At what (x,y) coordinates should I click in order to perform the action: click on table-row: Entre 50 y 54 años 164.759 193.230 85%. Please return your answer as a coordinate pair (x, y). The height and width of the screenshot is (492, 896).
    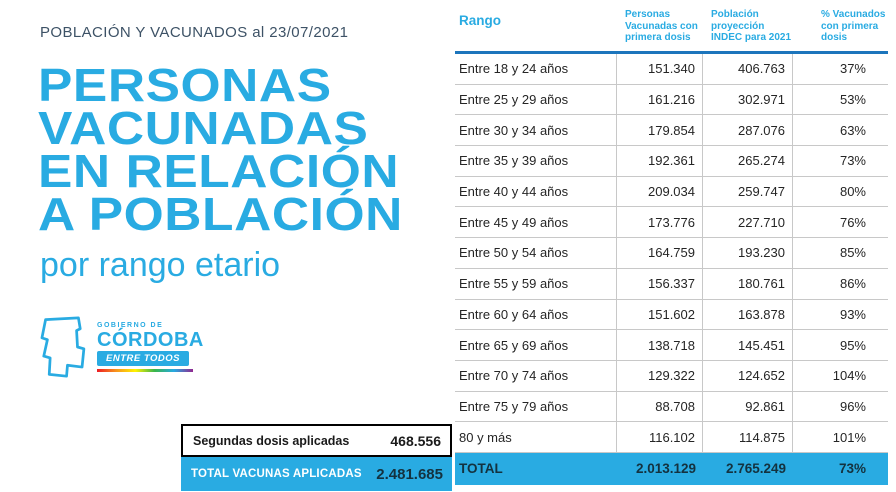
    Looking at the image, I should click on (671, 253).